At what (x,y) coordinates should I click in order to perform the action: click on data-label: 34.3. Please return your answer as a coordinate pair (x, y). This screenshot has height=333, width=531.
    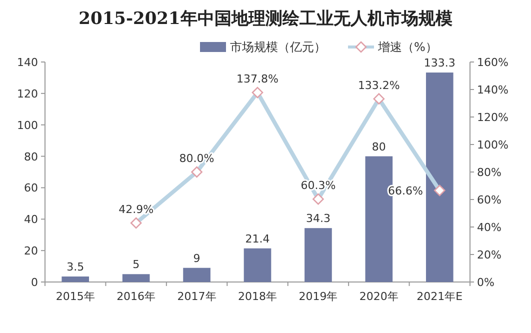
    Looking at the image, I should click on (318, 219).